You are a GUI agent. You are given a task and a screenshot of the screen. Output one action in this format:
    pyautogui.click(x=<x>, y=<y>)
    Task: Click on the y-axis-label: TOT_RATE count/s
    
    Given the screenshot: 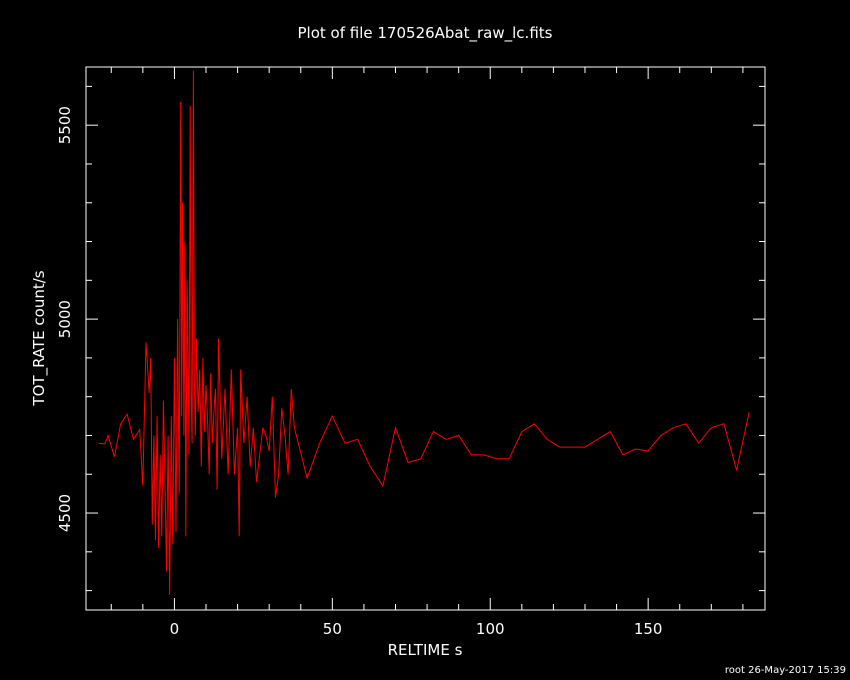 What is the action you would take?
    pyautogui.click(x=39, y=338)
    